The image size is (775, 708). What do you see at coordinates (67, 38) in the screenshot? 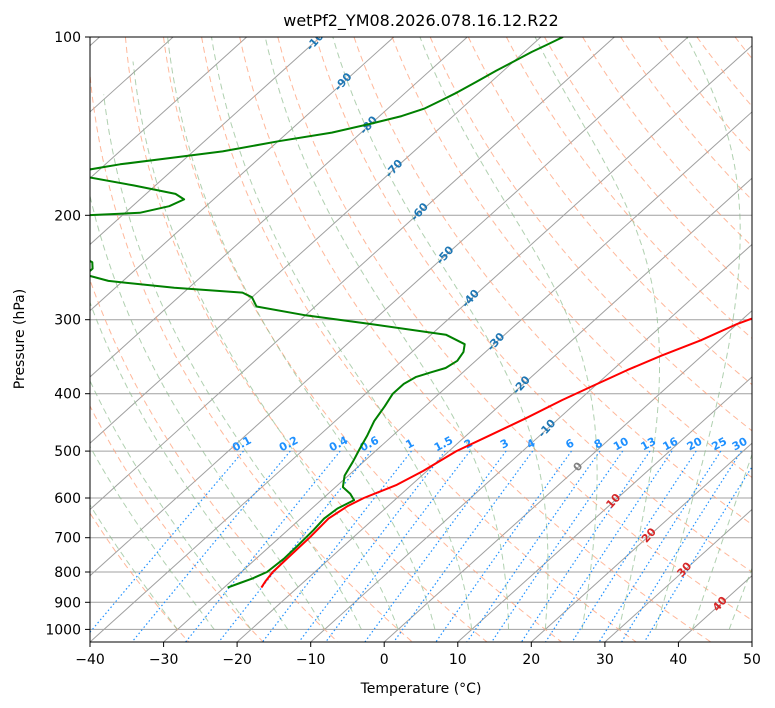
I see `y-tick-label: 100` at bounding box center [67, 38].